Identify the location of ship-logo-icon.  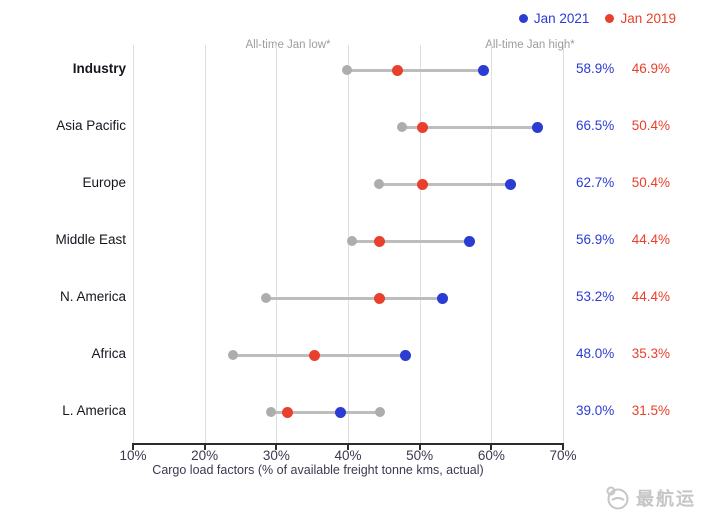
(617, 498).